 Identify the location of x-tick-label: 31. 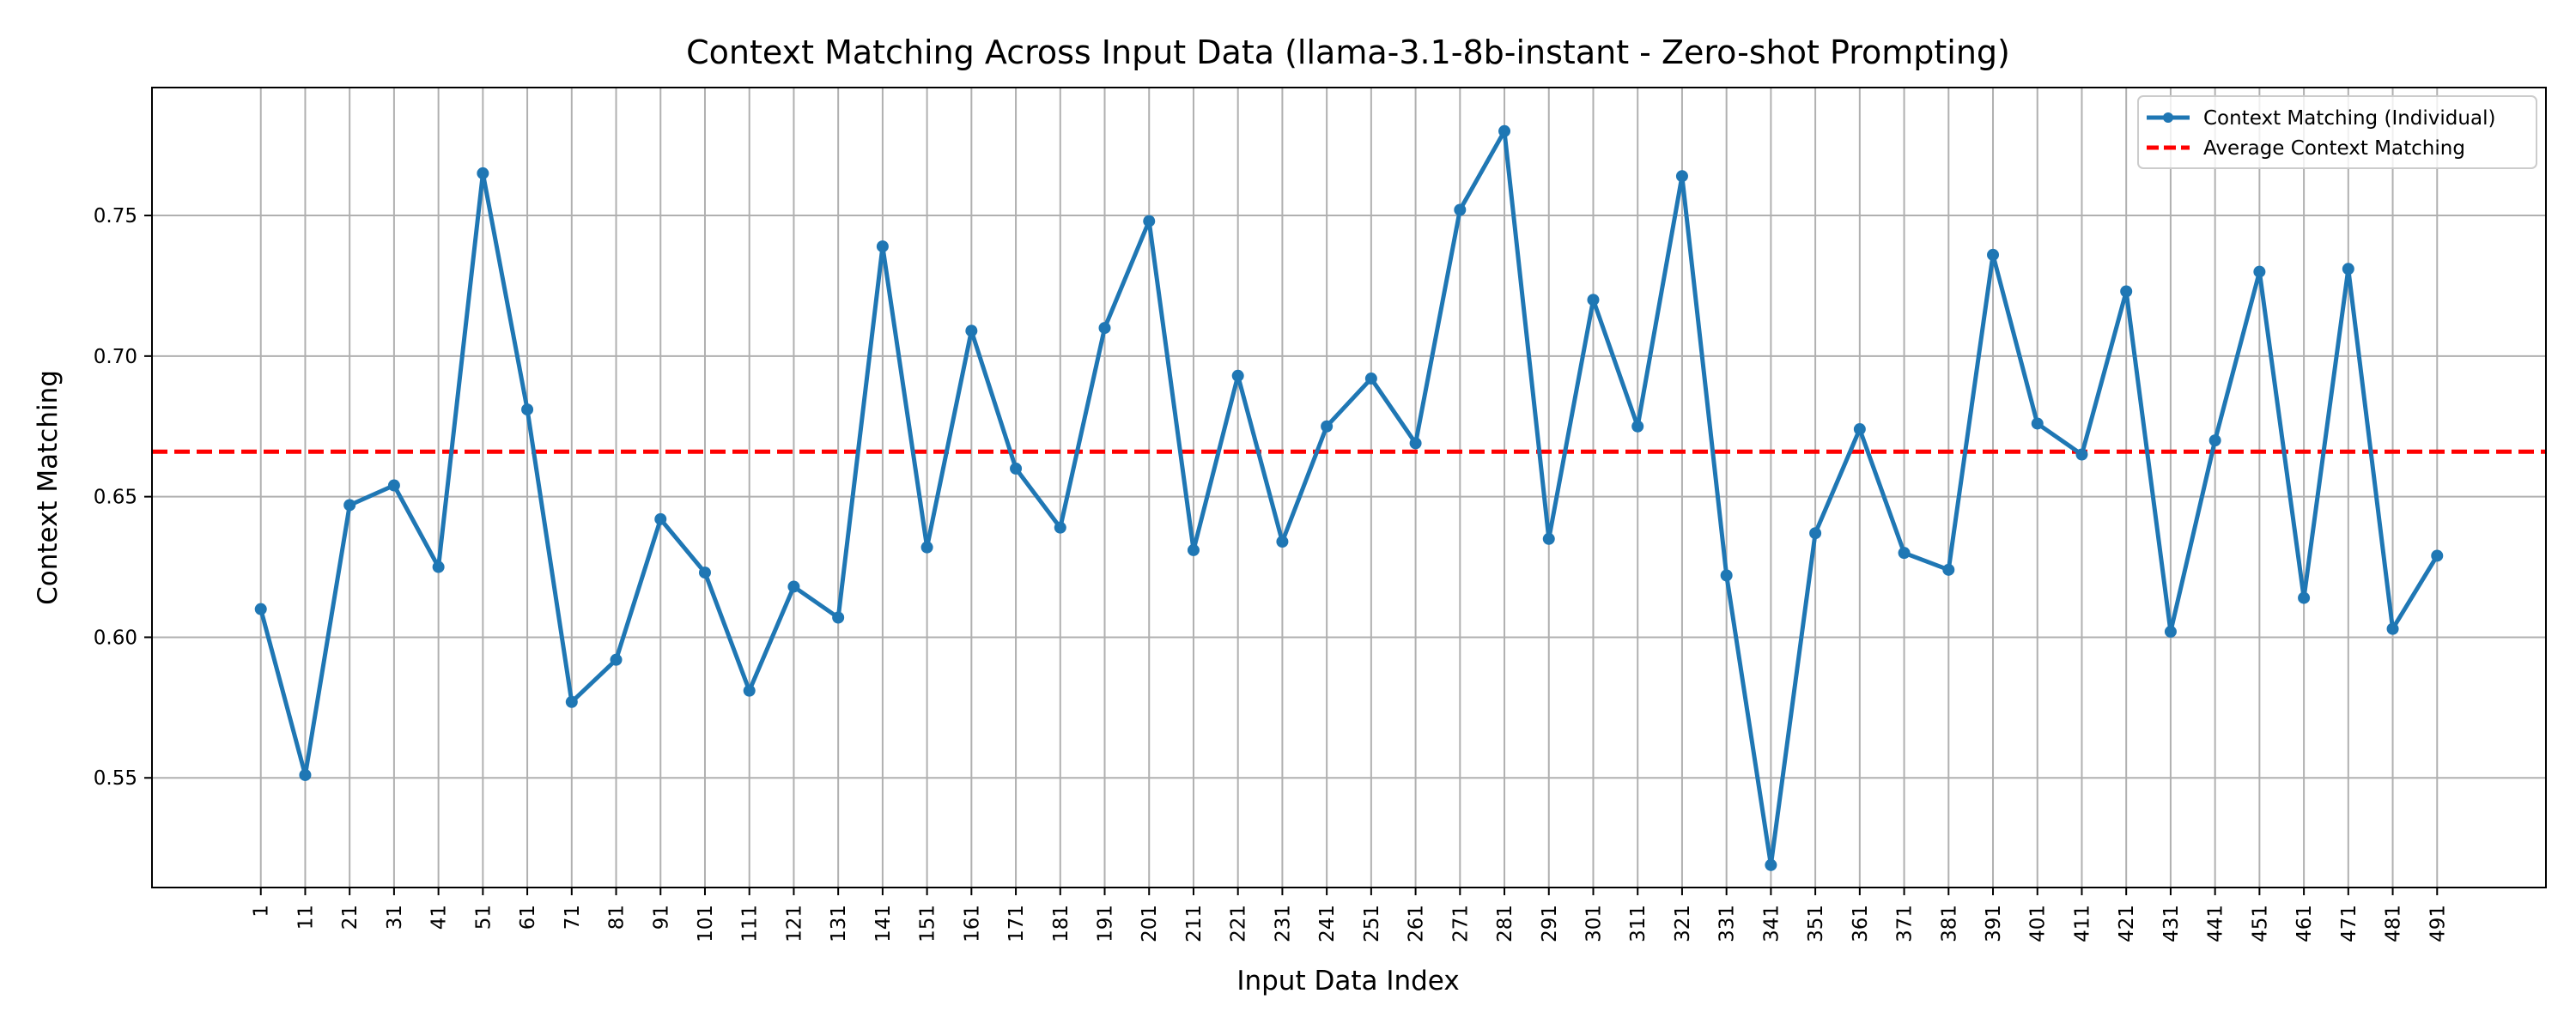
(395, 917).